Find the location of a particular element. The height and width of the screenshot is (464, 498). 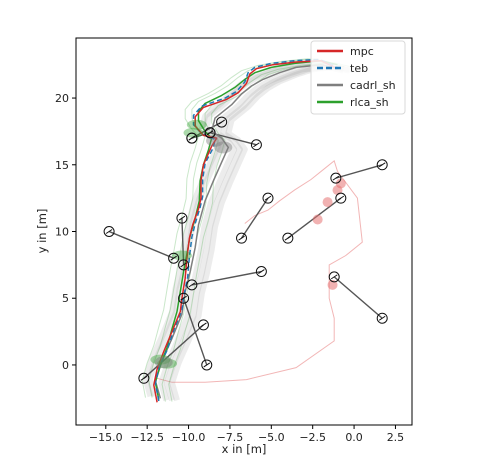

legend-label-rlca-sh: rlca_sh is located at coordinates (369, 102).